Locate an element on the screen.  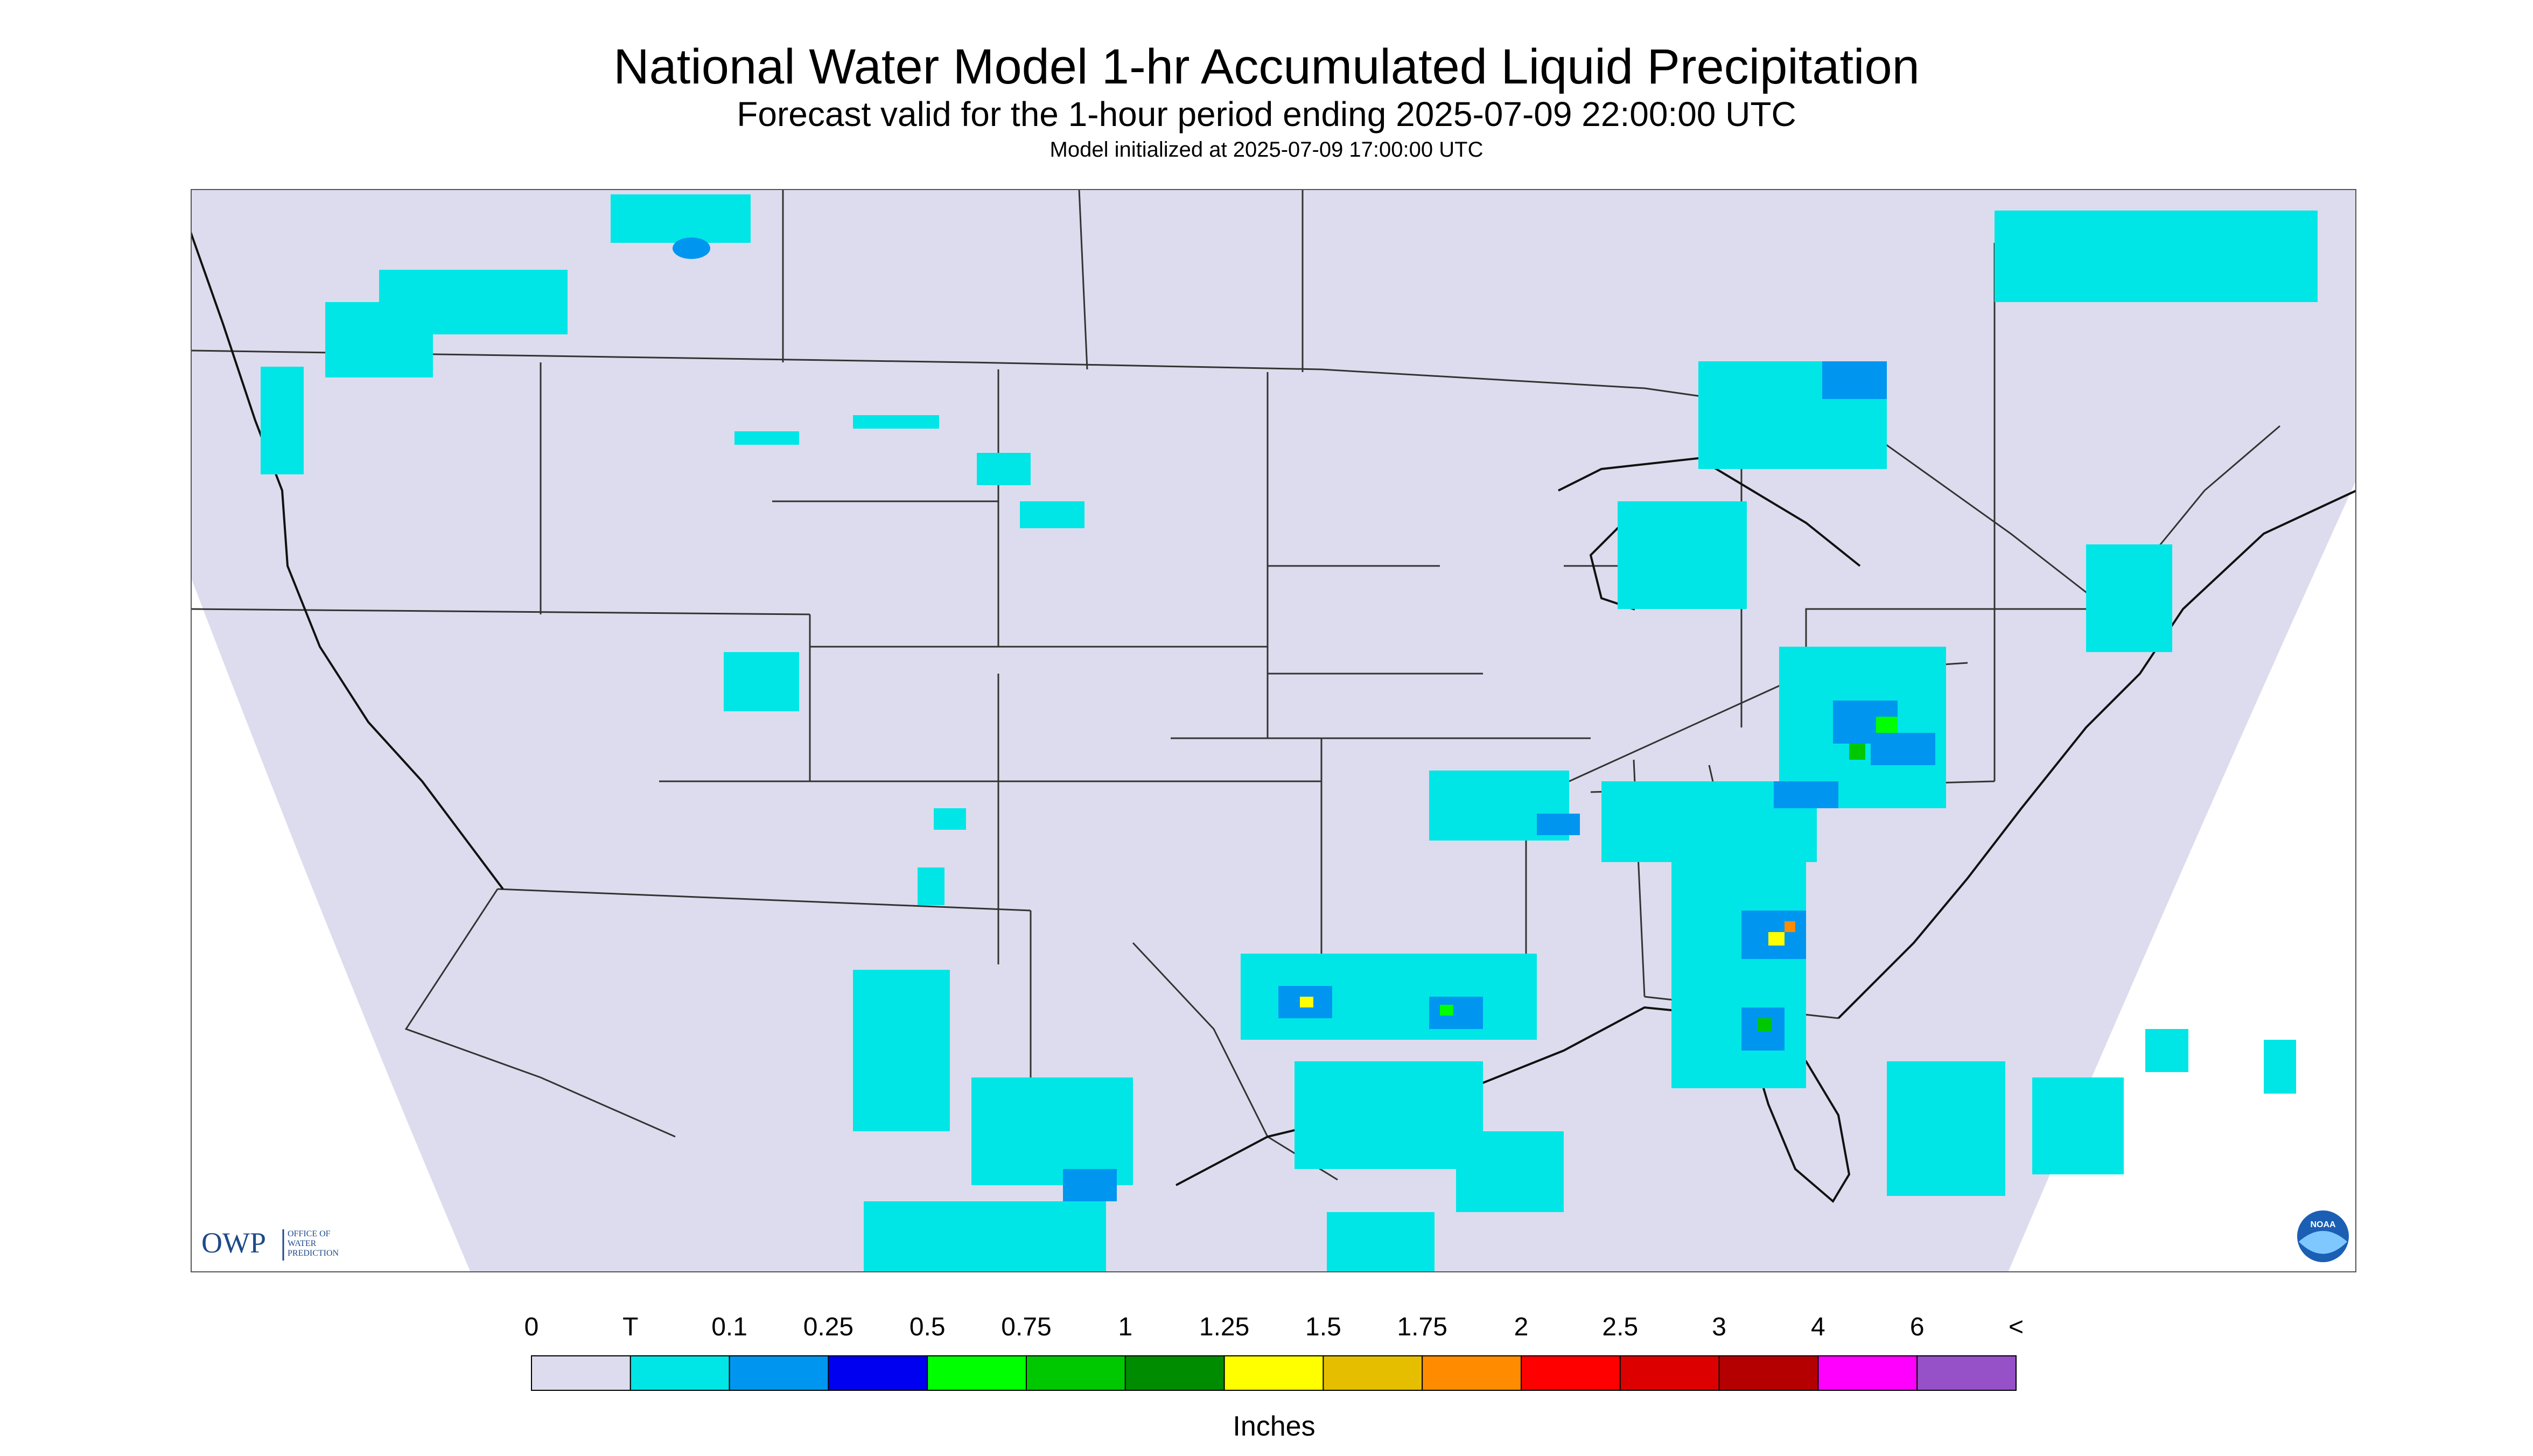
noaa-logo: NOAA is located at coordinates (2323, 1236).